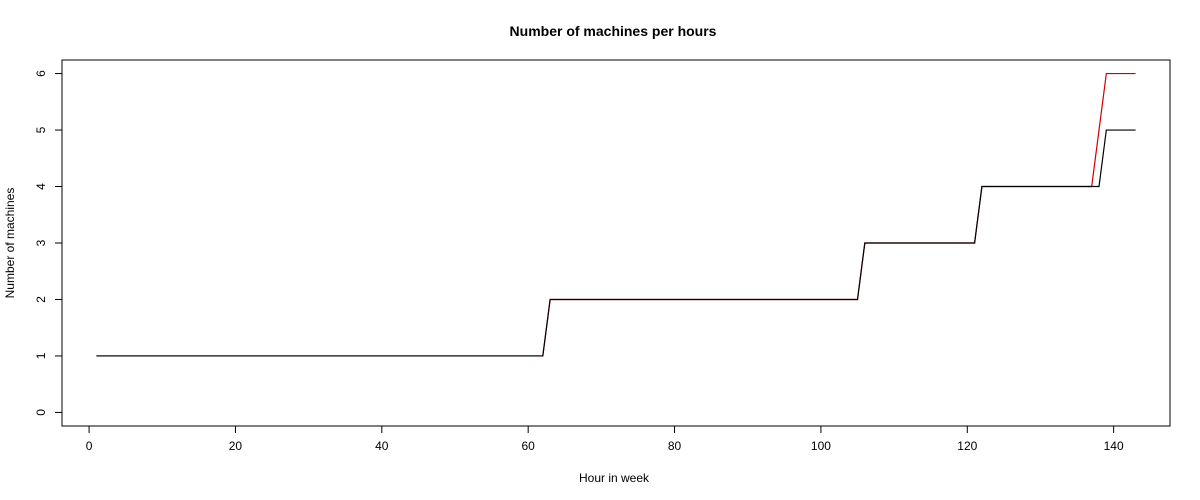  I want to click on y-tick-label: 3, so click(41, 242).